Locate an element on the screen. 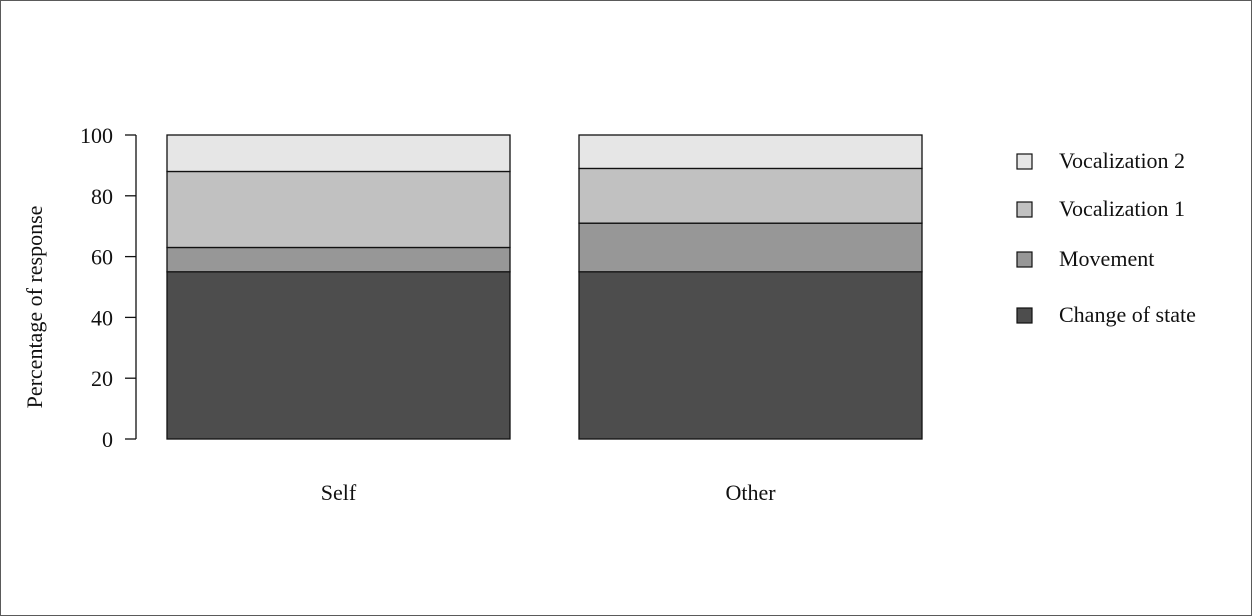  legend-label: Vocalization 2 is located at coordinates (1122, 160).